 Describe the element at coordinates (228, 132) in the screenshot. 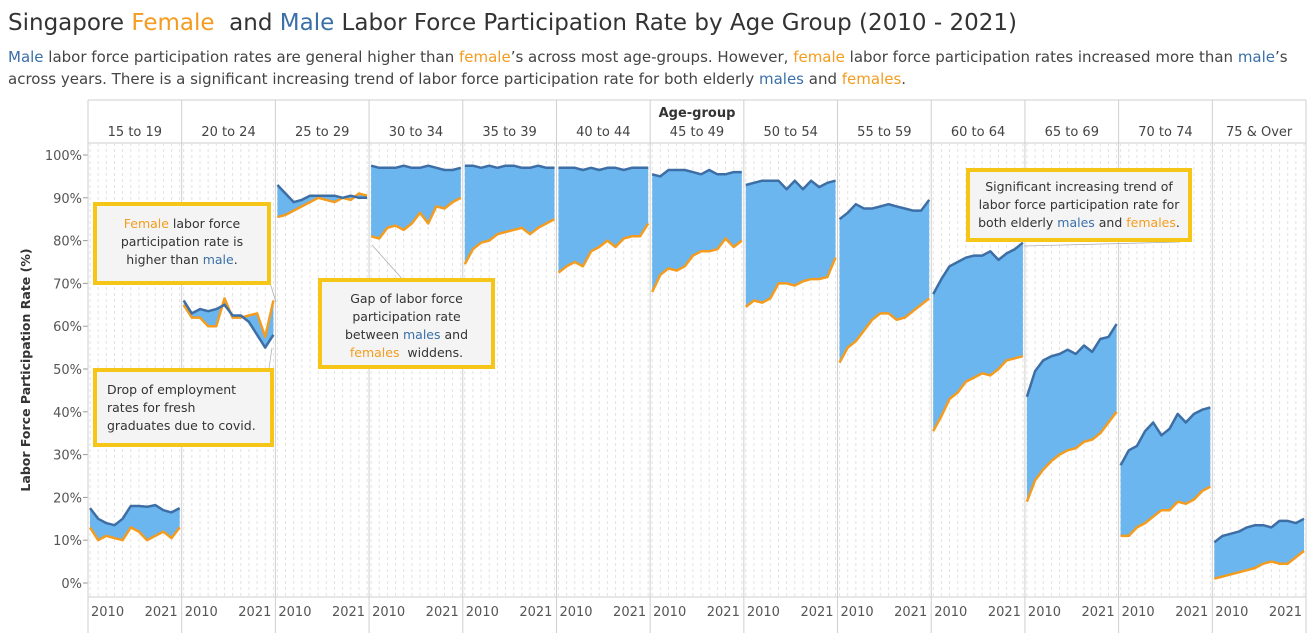

I see `age-group-label: 20 to 24` at that location.